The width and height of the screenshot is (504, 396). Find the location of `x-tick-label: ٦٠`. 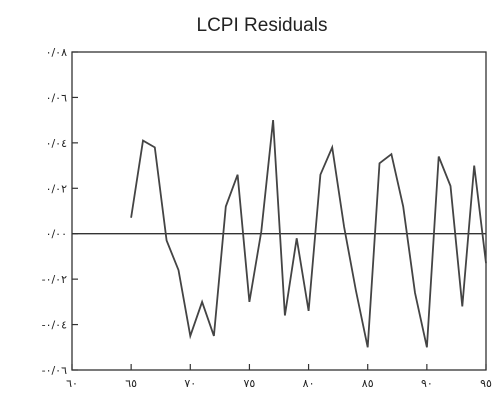

x-tick-label: ٦٠ is located at coordinates (72, 383).